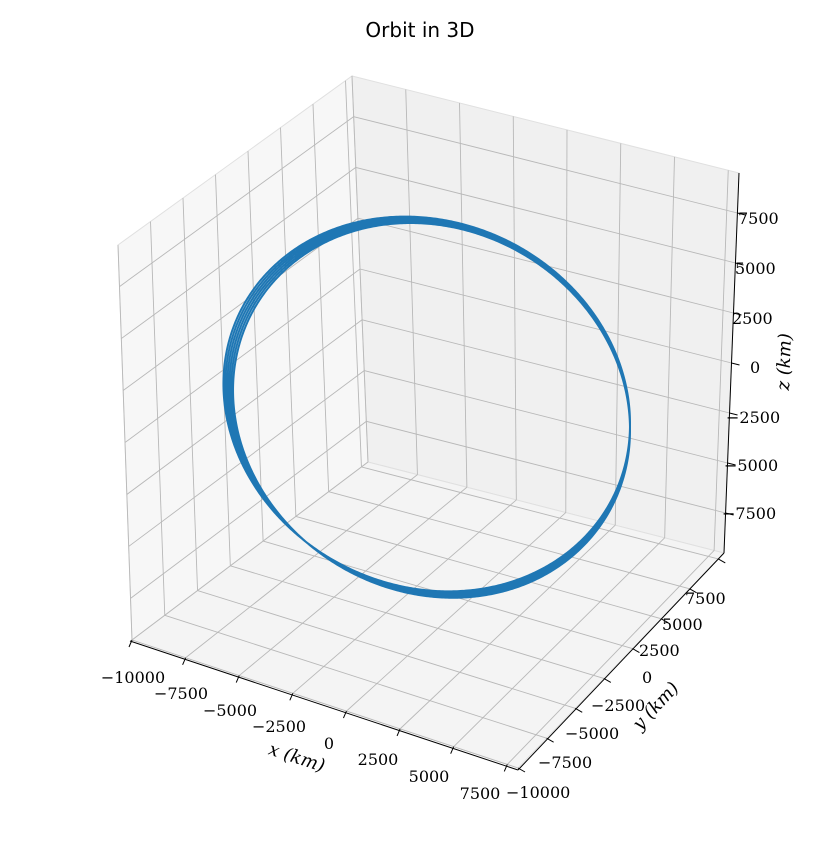 This screenshot has height=841, width=833. What do you see at coordinates (784, 362) in the screenshot?
I see `z-axis-label: z (km)` at bounding box center [784, 362].